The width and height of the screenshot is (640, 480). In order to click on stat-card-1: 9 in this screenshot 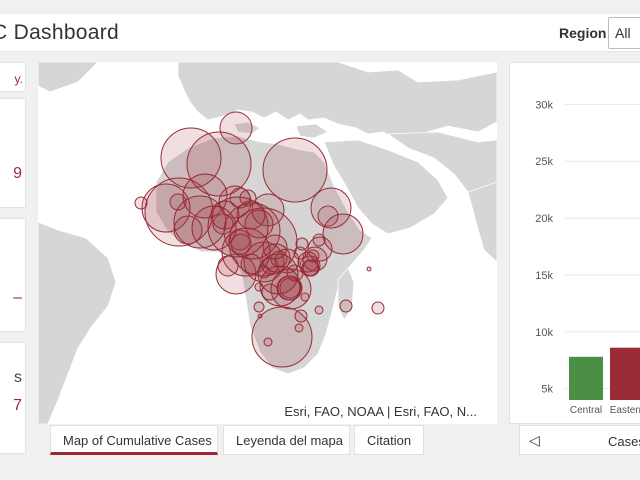, I will do `click(13, 153)`.